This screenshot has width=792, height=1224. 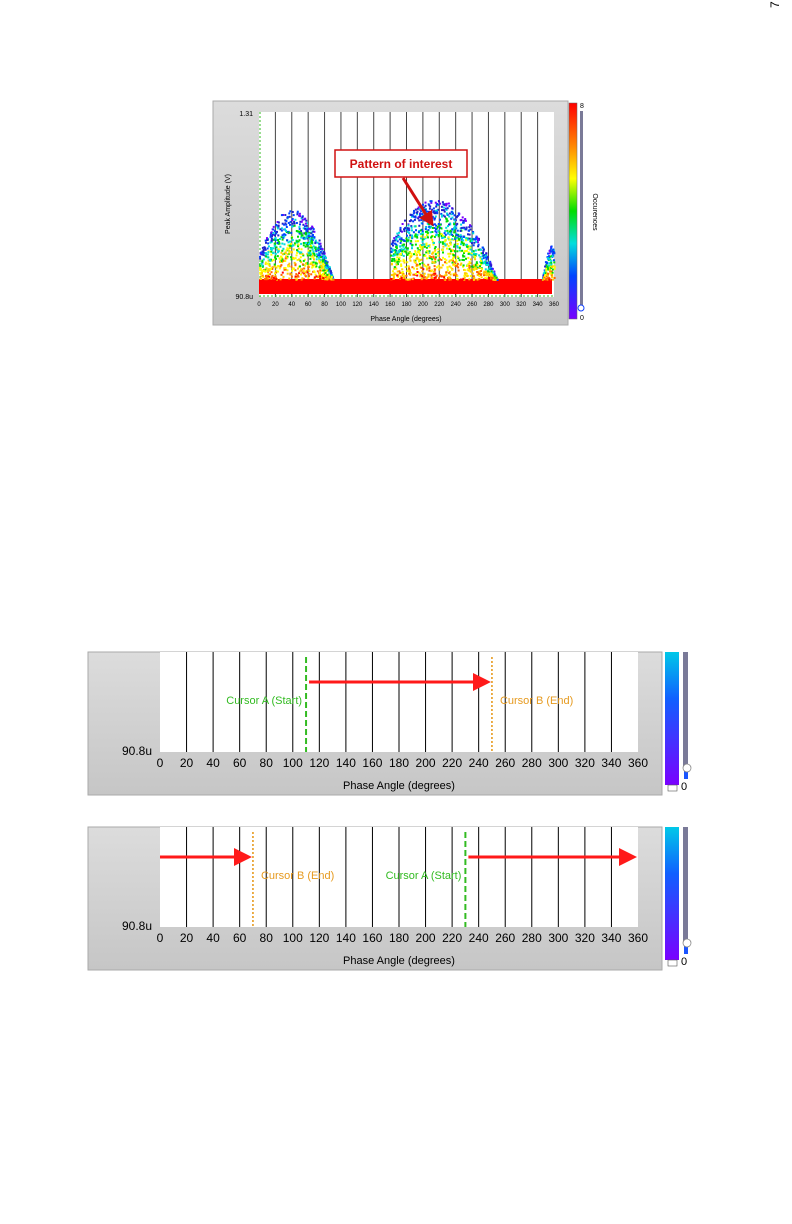 I want to click on chart1-colorbar-slider-track, so click(x=581, y=211).